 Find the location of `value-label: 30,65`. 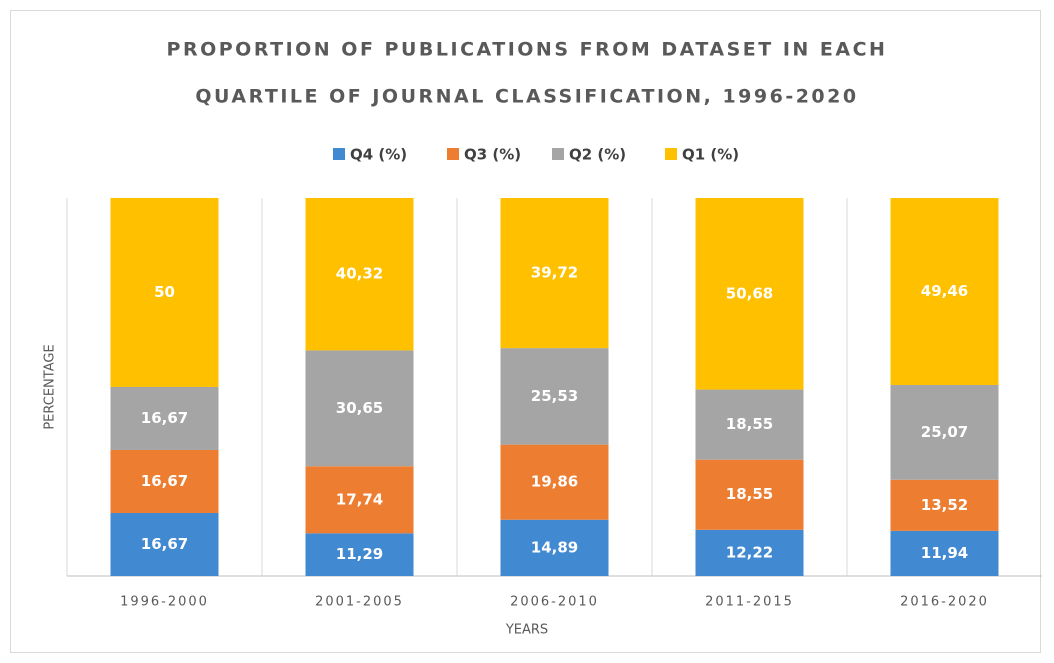

value-label: 30,65 is located at coordinates (359, 408).